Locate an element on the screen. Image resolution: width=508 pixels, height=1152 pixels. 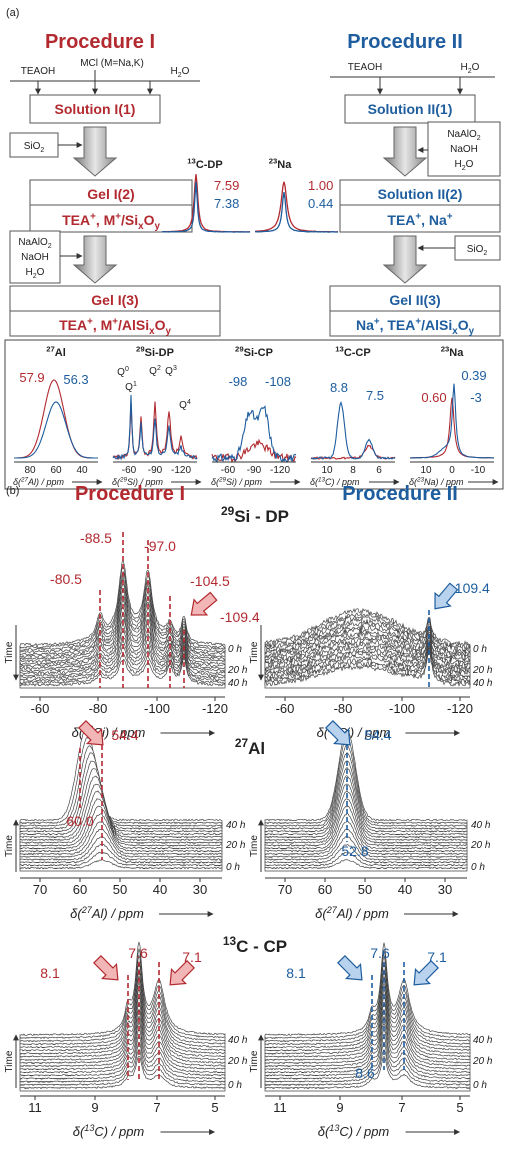
label: 8 is located at coordinates (353, 470).